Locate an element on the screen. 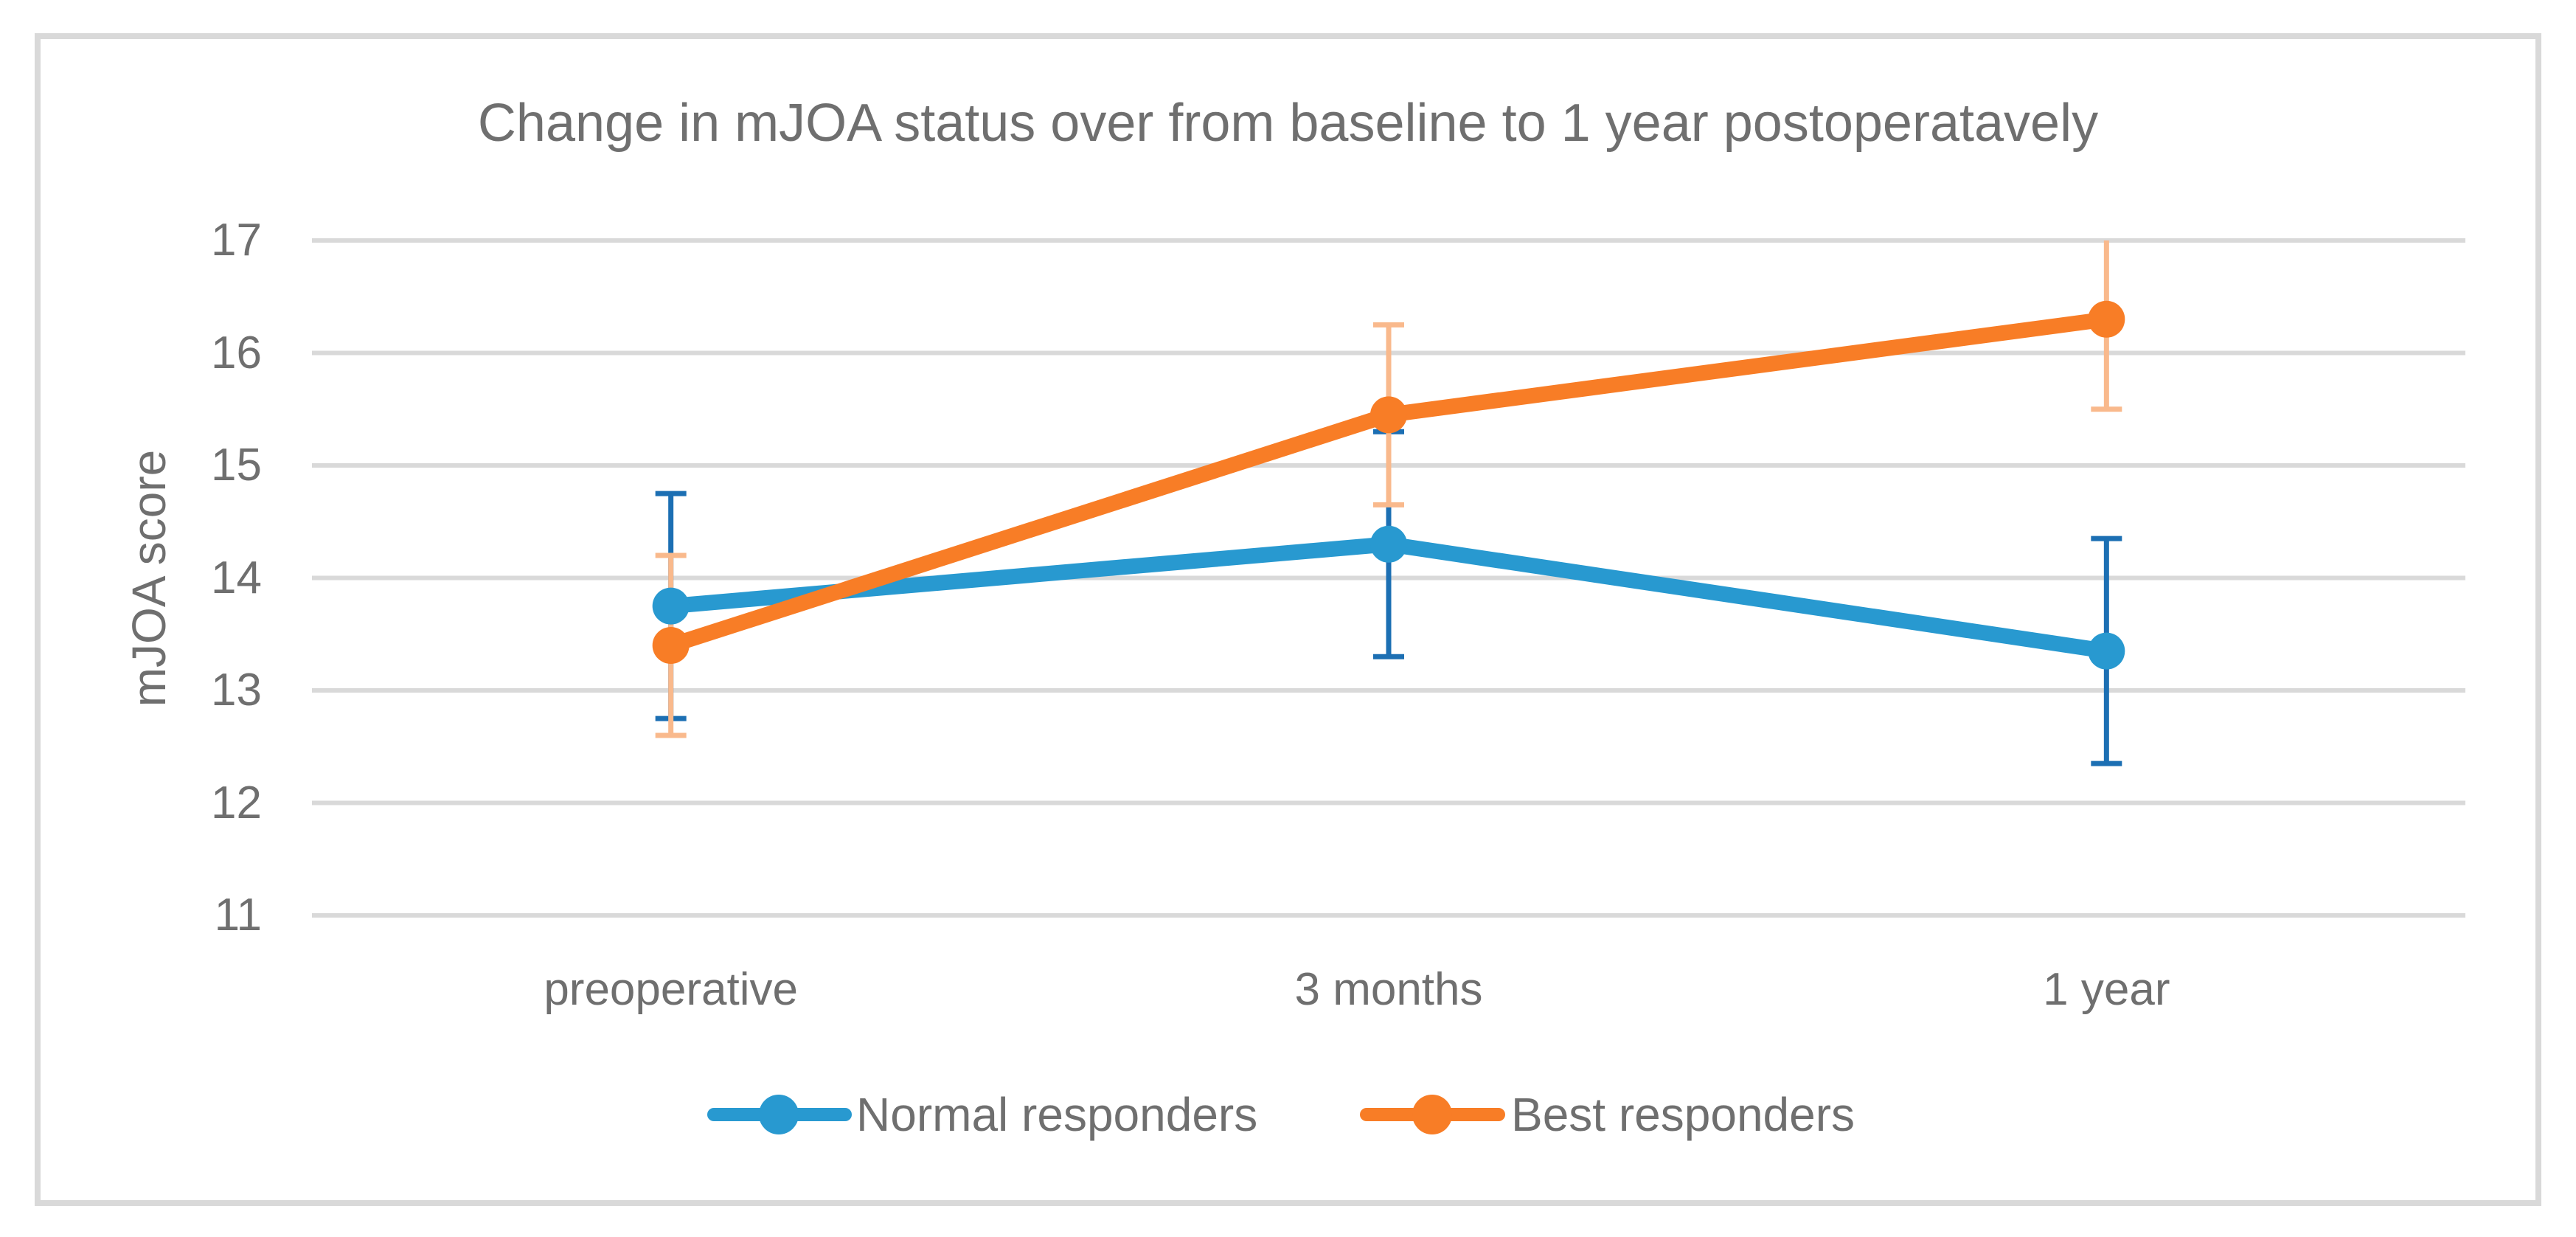 This screenshot has width=2576, height=1237. legend-label-1: Best responders is located at coordinates (1683, 1114).